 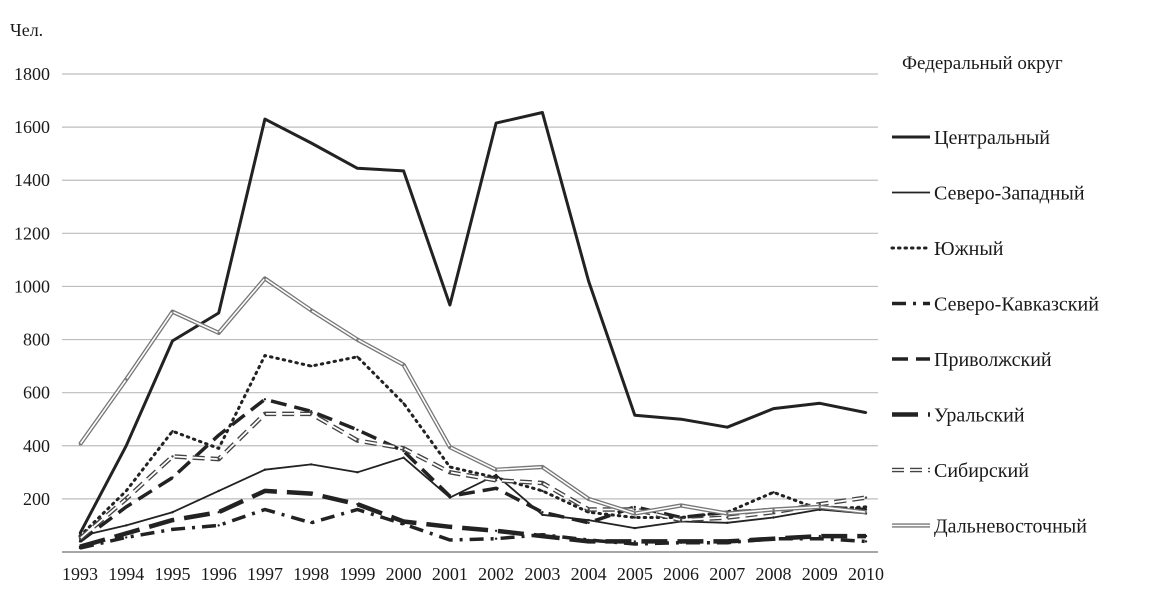 I want to click on x-tick-label: 2001, so click(x=450, y=574).